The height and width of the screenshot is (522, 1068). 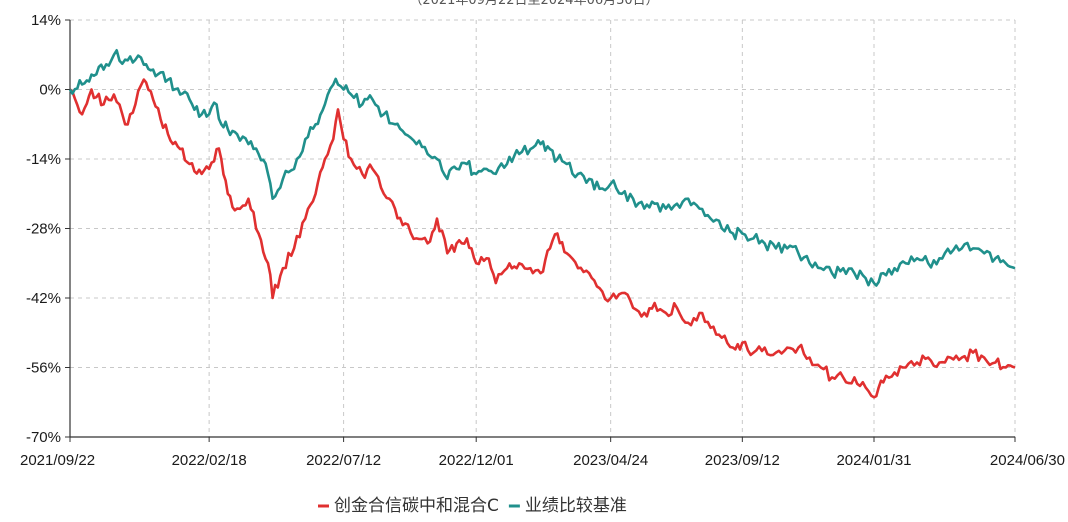 What do you see at coordinates (43, 159) in the screenshot?
I see `y-tick-label: -14%` at bounding box center [43, 159].